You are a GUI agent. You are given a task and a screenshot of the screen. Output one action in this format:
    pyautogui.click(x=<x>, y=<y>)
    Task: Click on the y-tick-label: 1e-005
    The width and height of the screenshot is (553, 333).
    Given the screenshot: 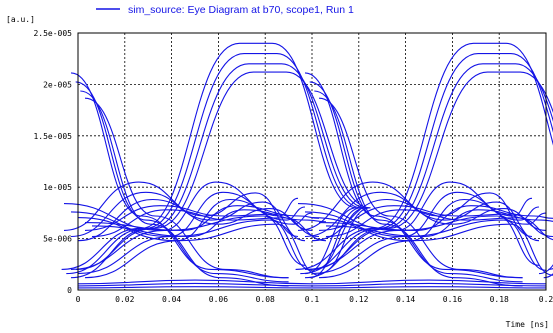 What is the action you would take?
    pyautogui.click(x=57, y=187)
    